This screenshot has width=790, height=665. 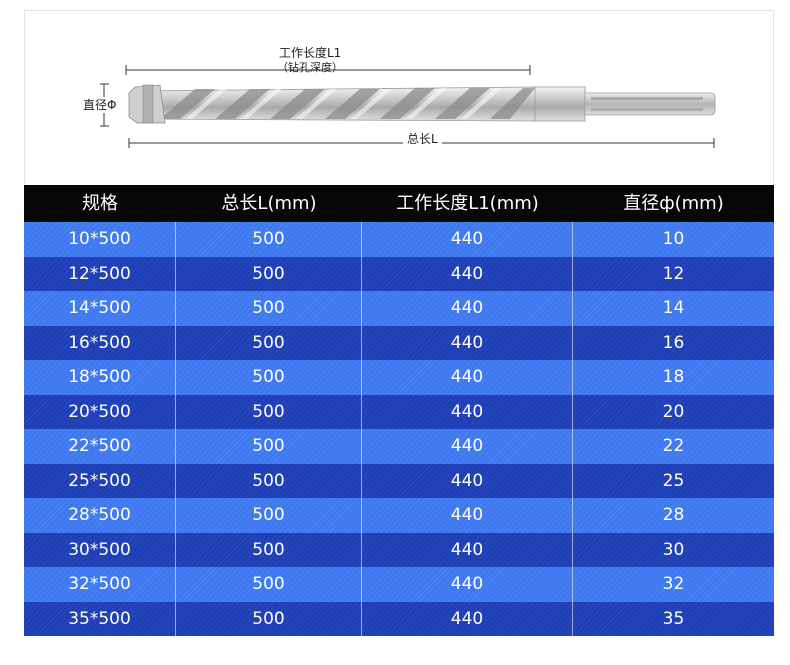 What do you see at coordinates (673, 515) in the screenshot?
I see `diameter-cell: 28` at bounding box center [673, 515].